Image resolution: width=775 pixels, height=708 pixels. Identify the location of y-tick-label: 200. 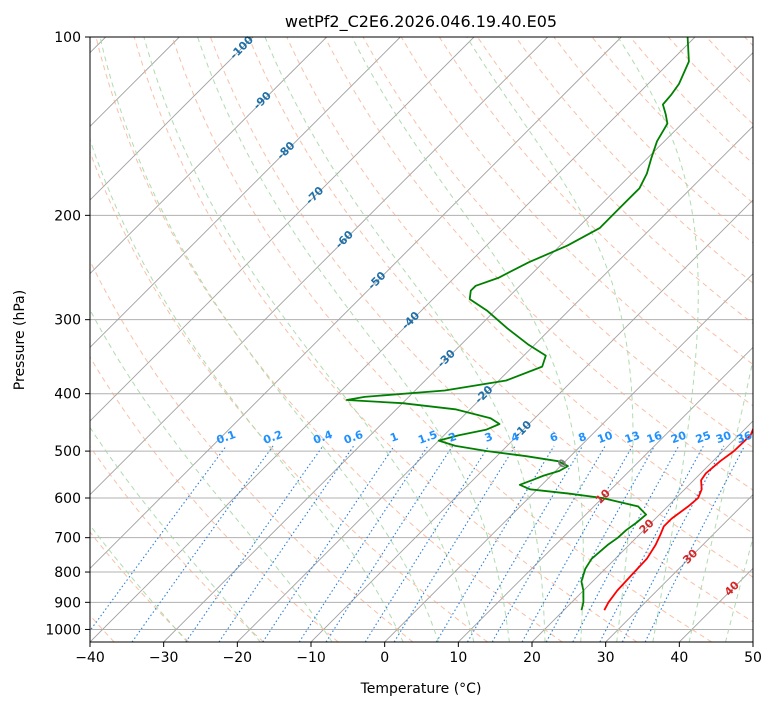
(67, 216).